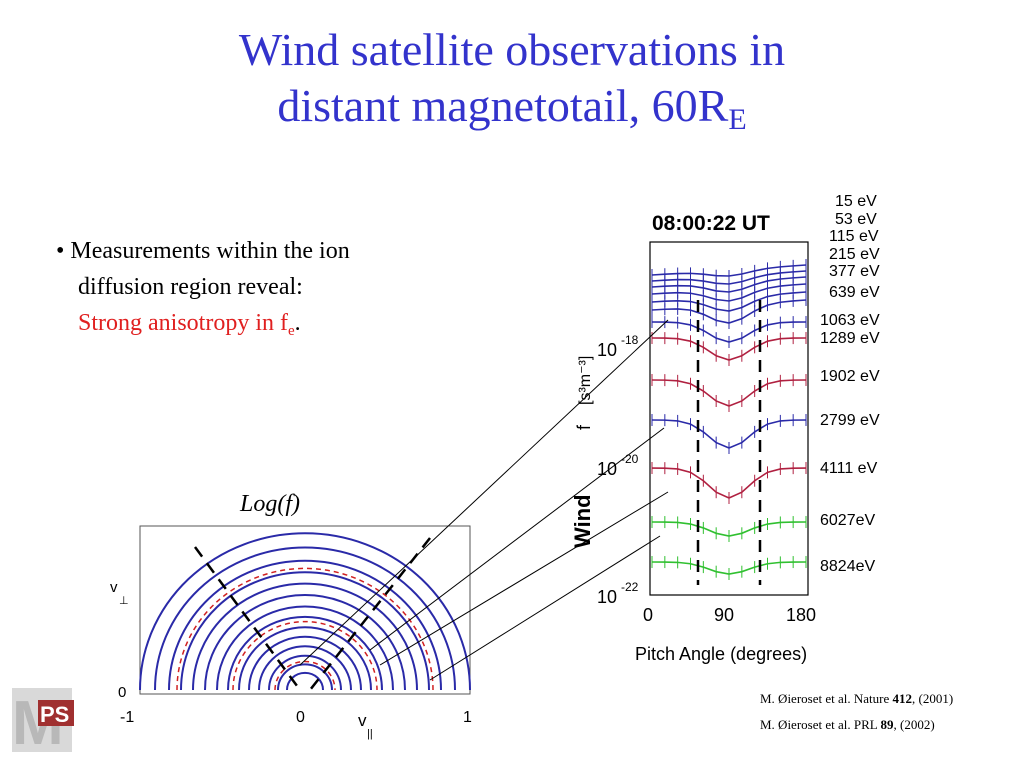 The image size is (1024, 768). Describe the element at coordinates (801, 615) in the screenshot. I see `right-xtick-3: 180` at that location.